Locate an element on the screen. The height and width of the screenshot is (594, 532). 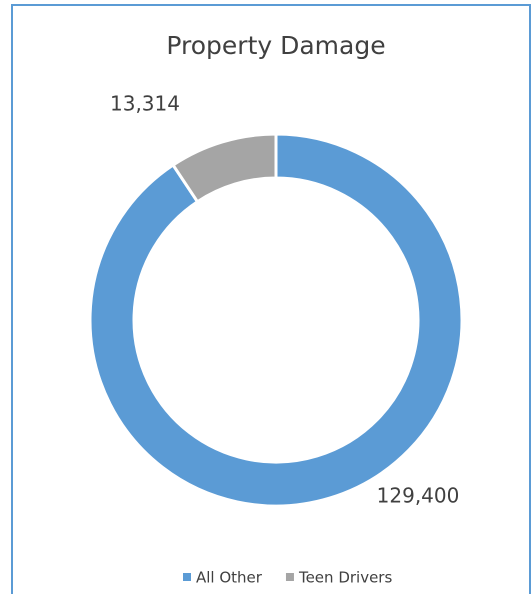
legend-label: Teen Drivers is located at coordinates (345, 578).